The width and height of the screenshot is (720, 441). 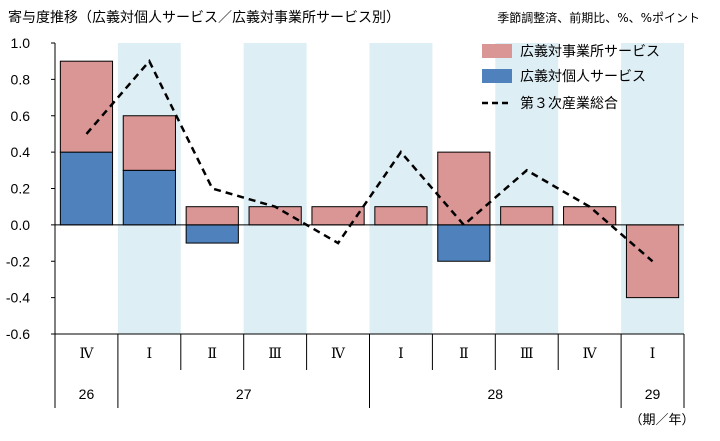 What do you see at coordinates (661, 420) in the screenshot?
I see `x-axis-unit-label: （期／年）` at bounding box center [661, 420].